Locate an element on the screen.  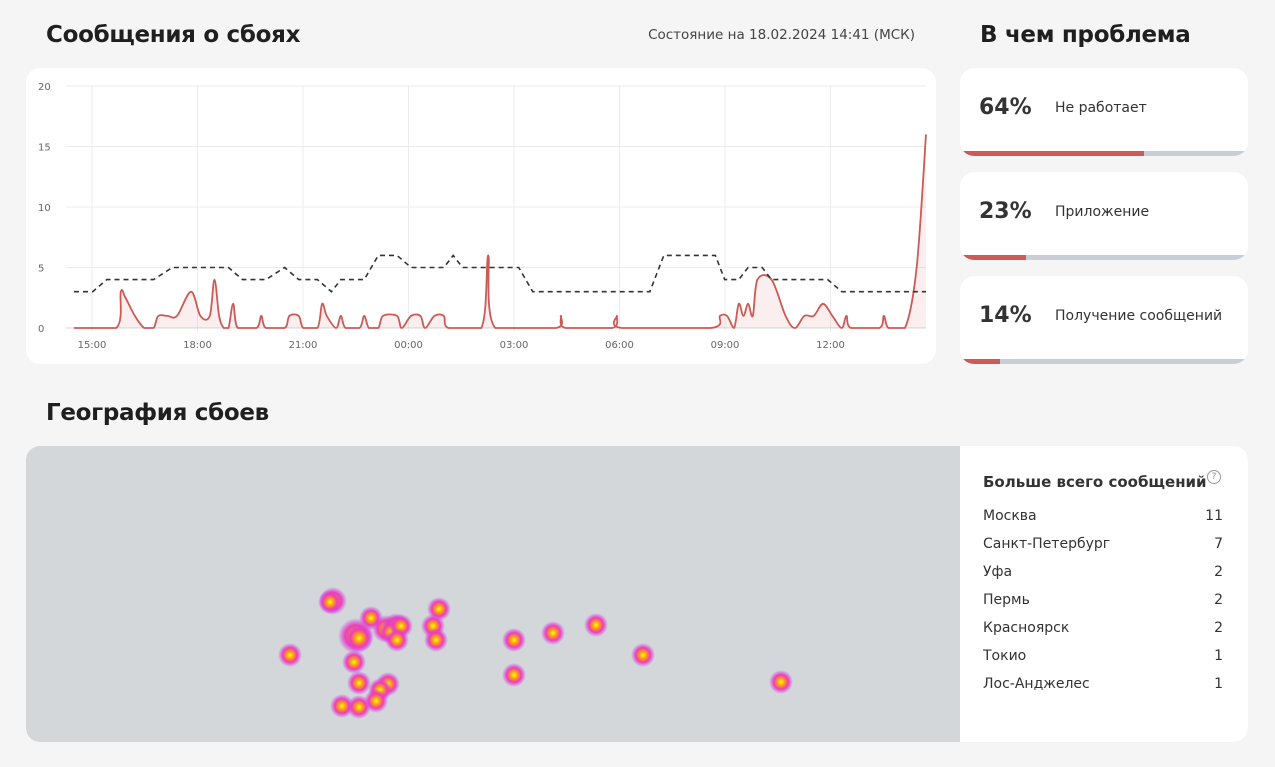
city-name: Токио is located at coordinates (1005, 656).